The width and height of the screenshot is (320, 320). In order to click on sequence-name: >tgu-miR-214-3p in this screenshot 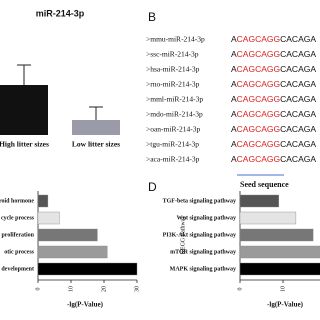, I will do `click(172, 144)`.